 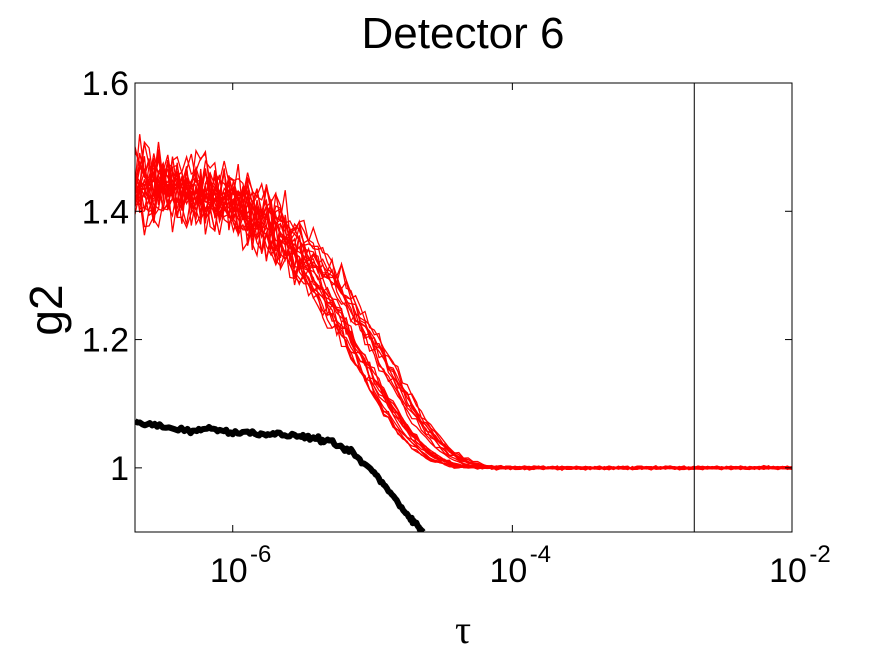 I want to click on x-tick-label-exponent-0: -6, so click(x=260, y=554).